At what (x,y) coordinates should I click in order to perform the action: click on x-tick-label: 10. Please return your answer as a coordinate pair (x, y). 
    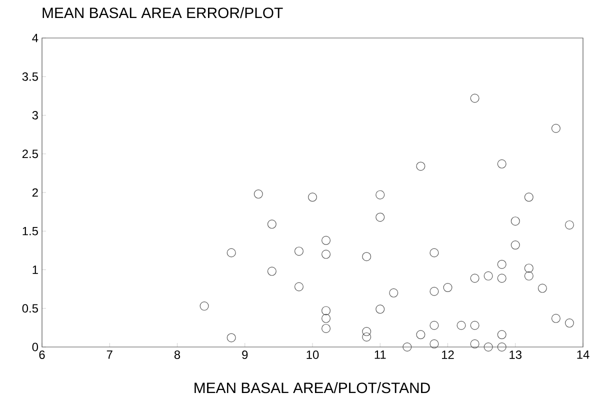
    Looking at the image, I should click on (312, 354).